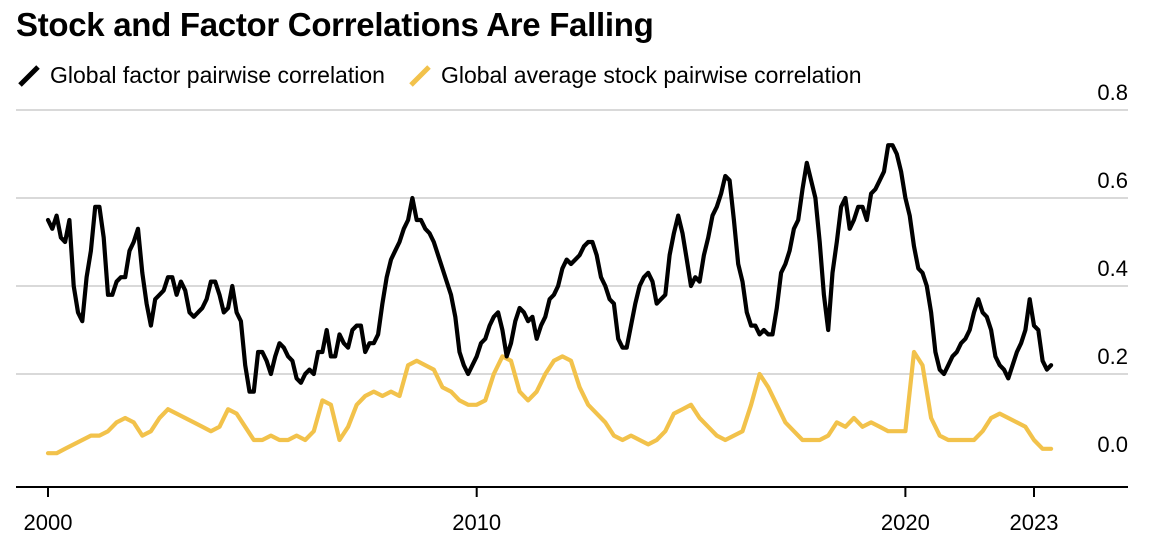 The image size is (1172, 560). Describe the element at coordinates (1112, 444) in the screenshot. I see `y-tick-label-0: 0.0` at that location.